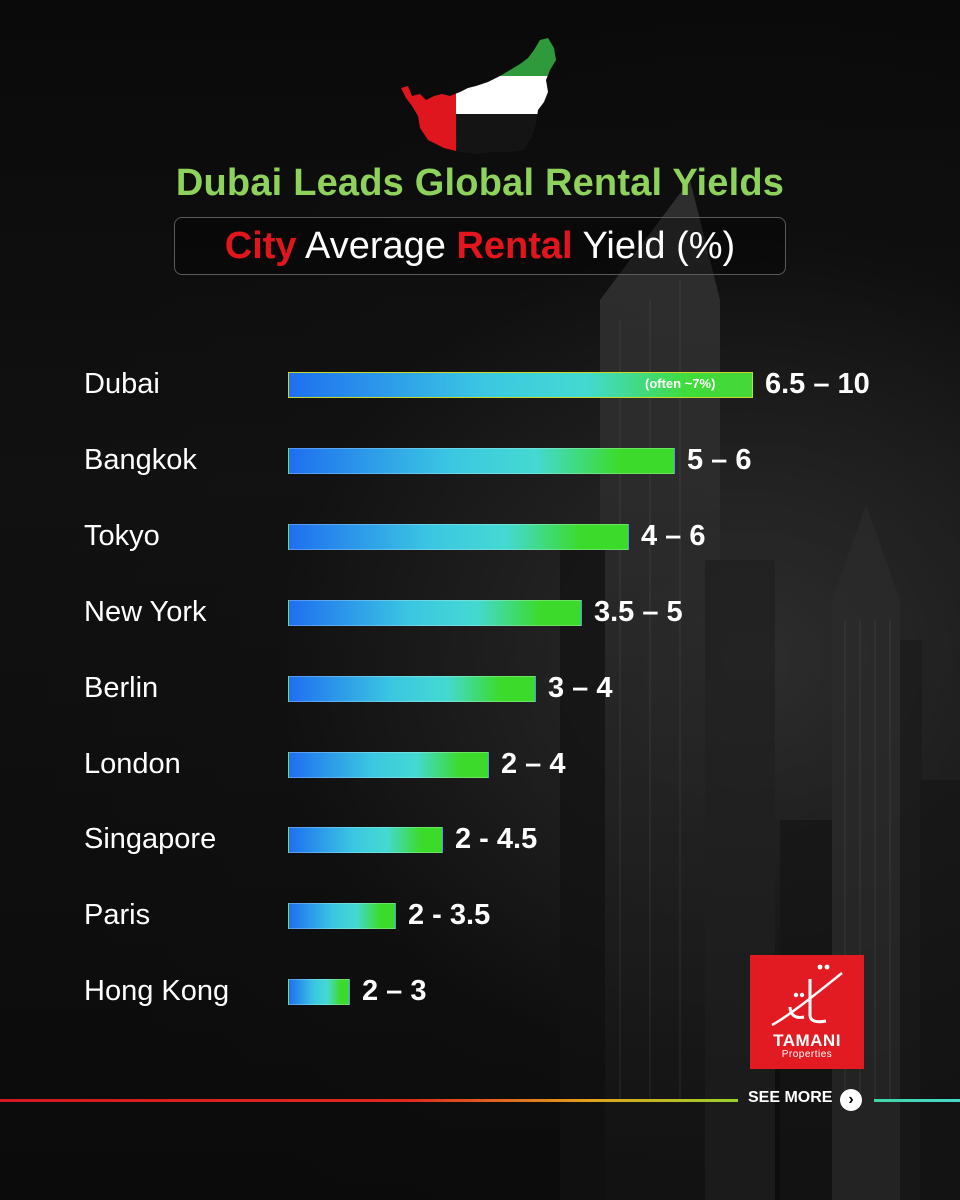 Image resolution: width=960 pixels, height=1200 pixels. Describe the element at coordinates (376, 246) in the screenshot. I see `subtitle-average: Average` at that location.